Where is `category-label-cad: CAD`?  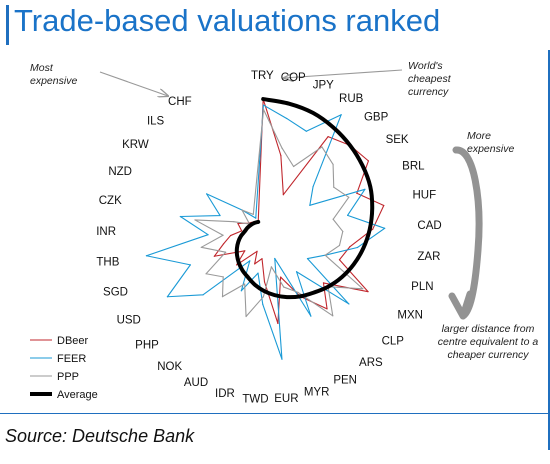 category-label-cad: CAD is located at coordinates (429, 226).